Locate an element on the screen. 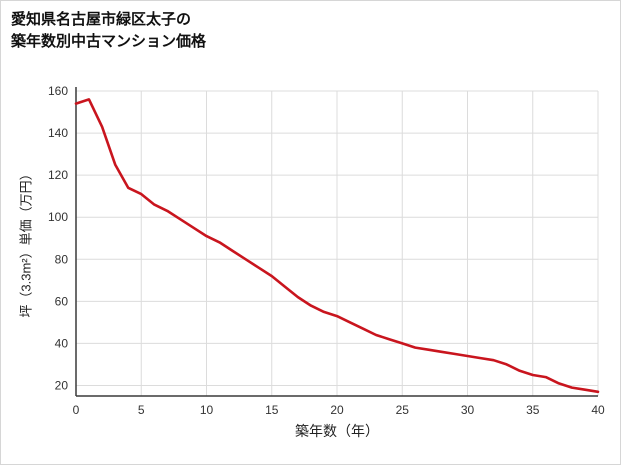  y-tick-label: 100 is located at coordinates (58, 217).